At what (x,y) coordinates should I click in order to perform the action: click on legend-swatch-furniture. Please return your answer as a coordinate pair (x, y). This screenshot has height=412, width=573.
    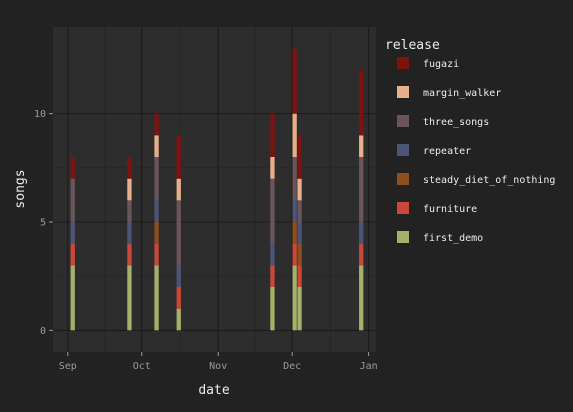
    Looking at the image, I should click on (403, 208).